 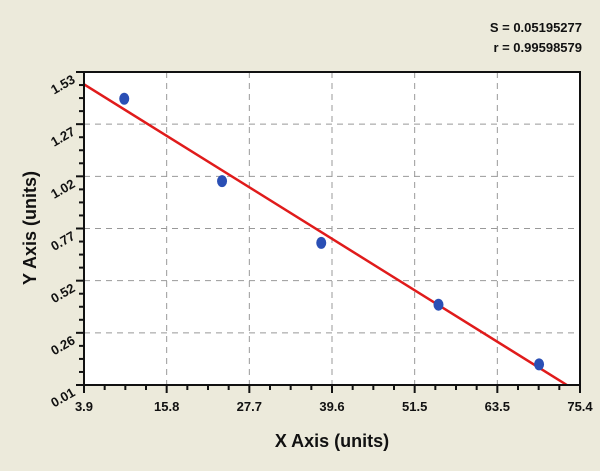 I want to click on y-tick-label: 0.52, so click(x=62, y=293).